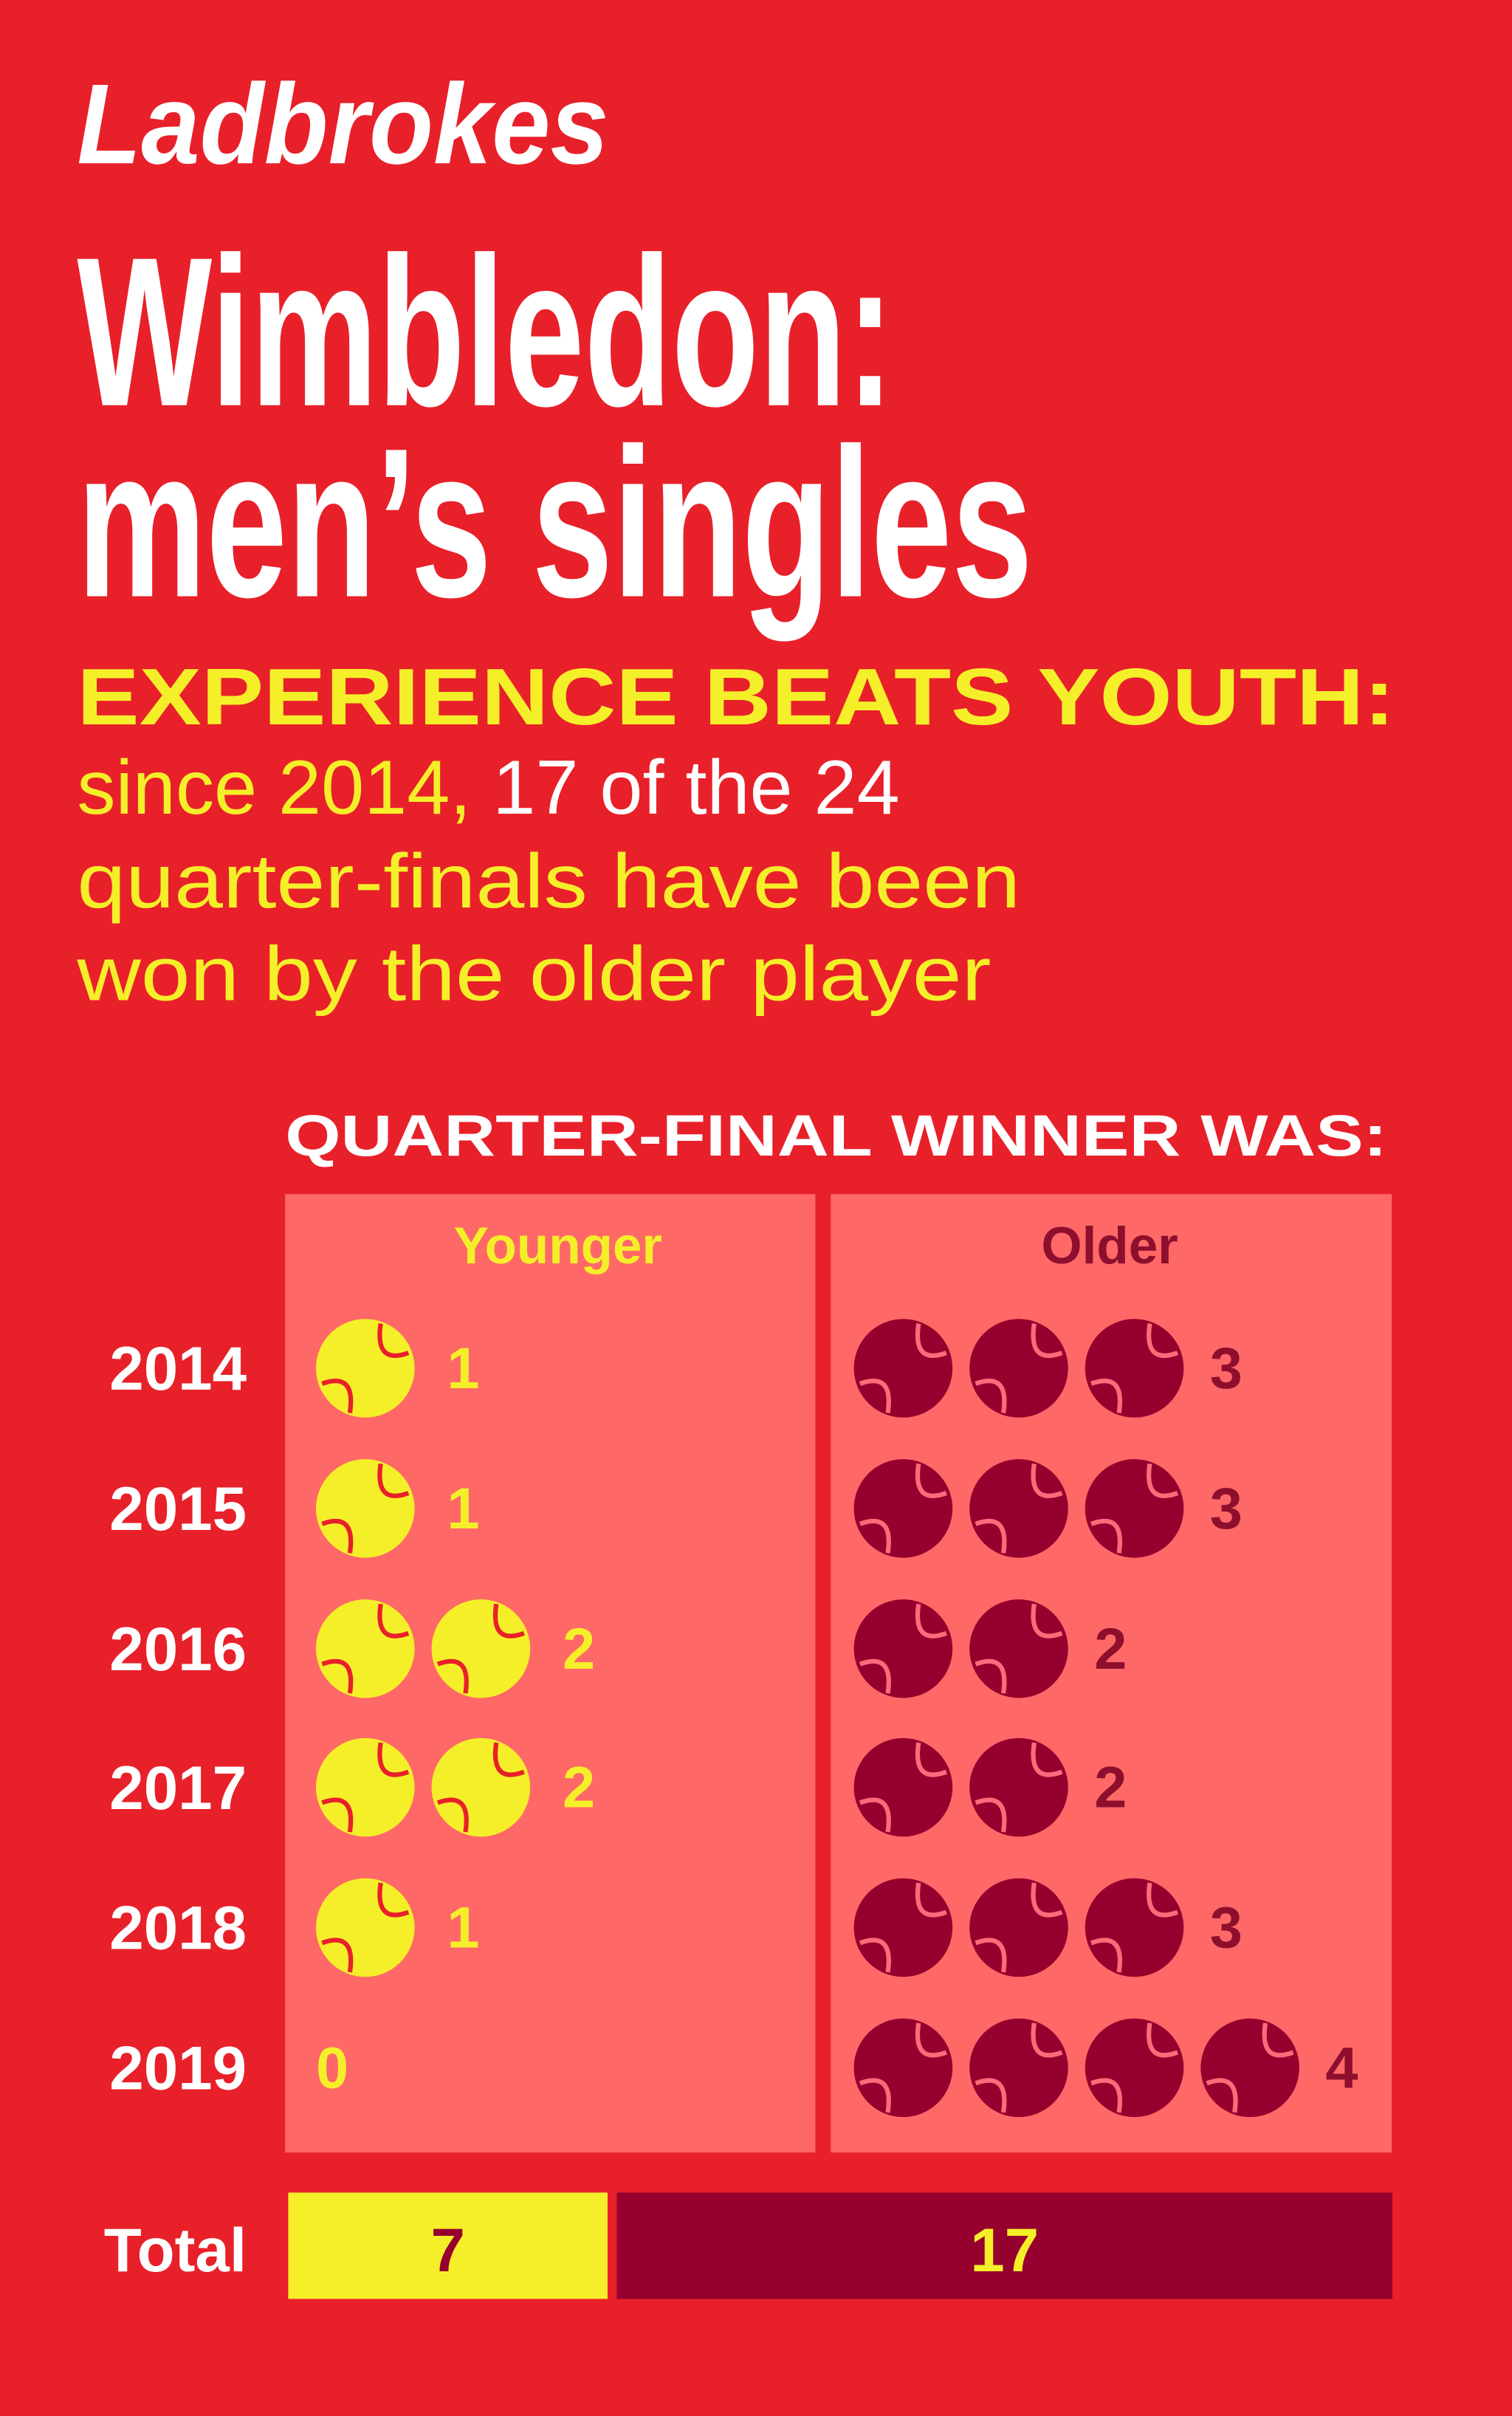 This screenshot has width=1512, height=2416. Describe the element at coordinates (178, 1787) in the screenshot. I see `year-label: 2017` at that location.